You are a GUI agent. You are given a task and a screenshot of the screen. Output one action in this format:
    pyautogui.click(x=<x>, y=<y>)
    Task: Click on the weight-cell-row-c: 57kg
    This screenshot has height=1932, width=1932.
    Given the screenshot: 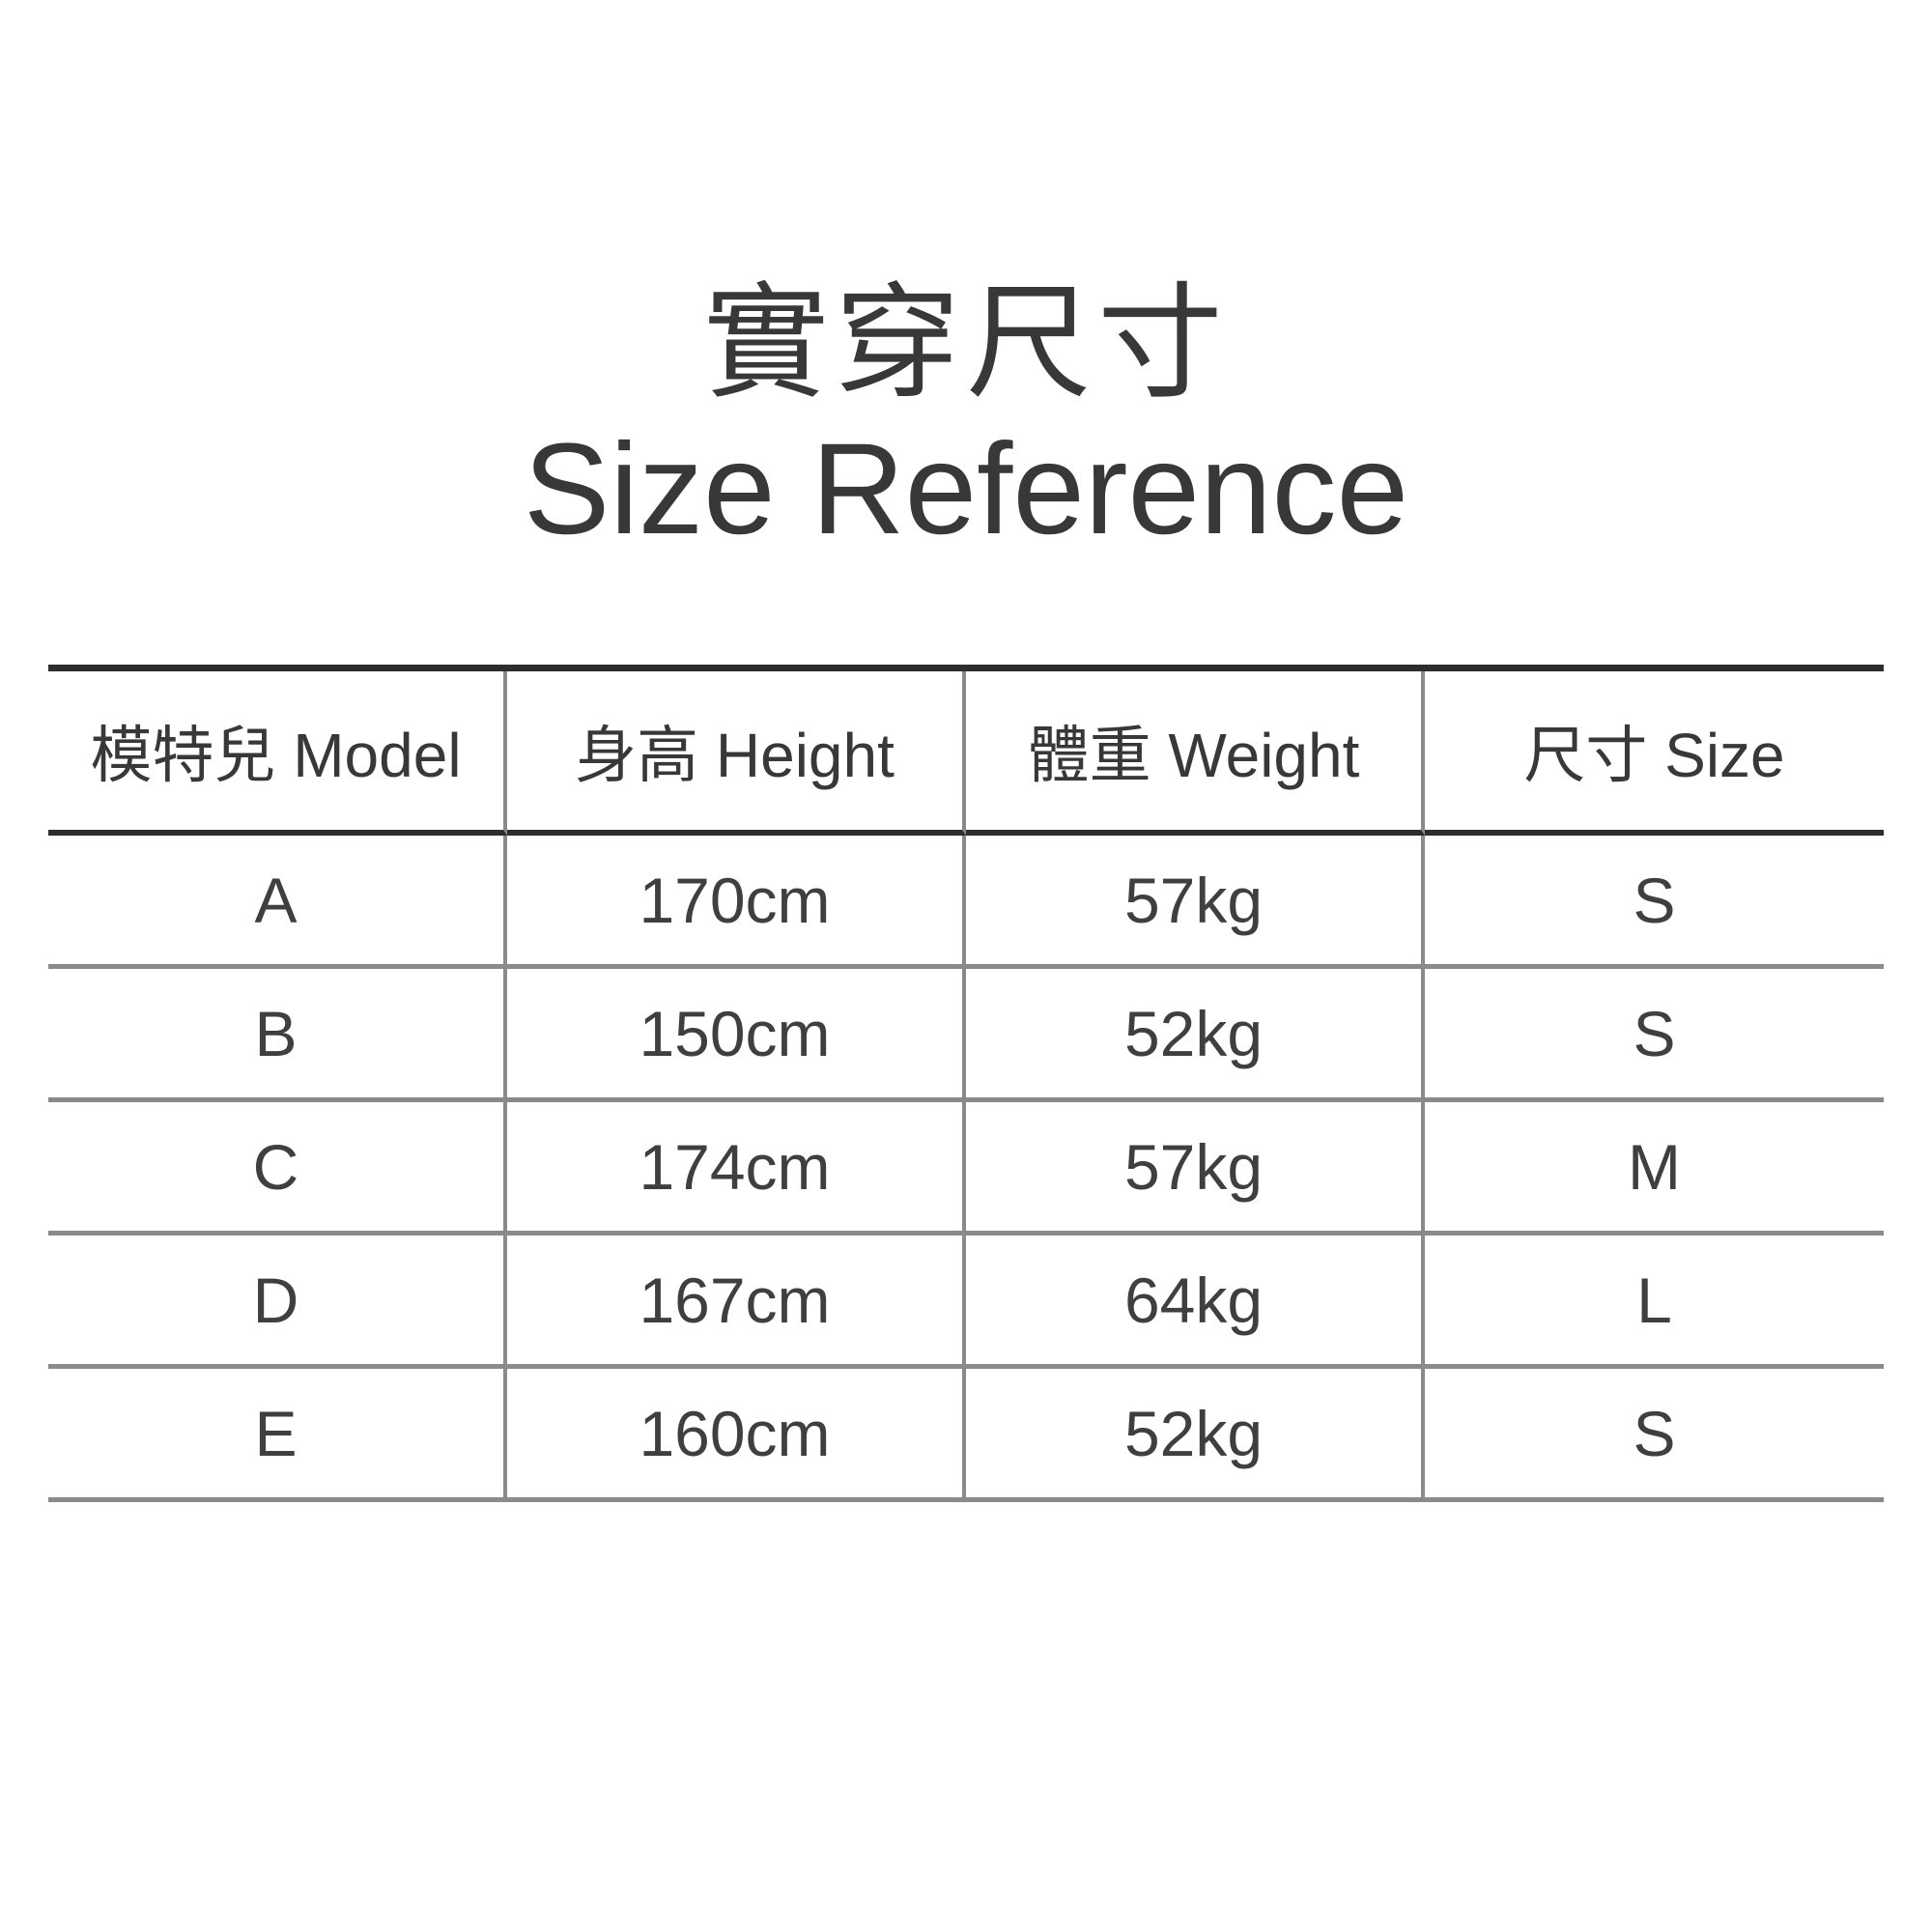 What is the action you would take?
    pyautogui.click(x=1195, y=1169)
    